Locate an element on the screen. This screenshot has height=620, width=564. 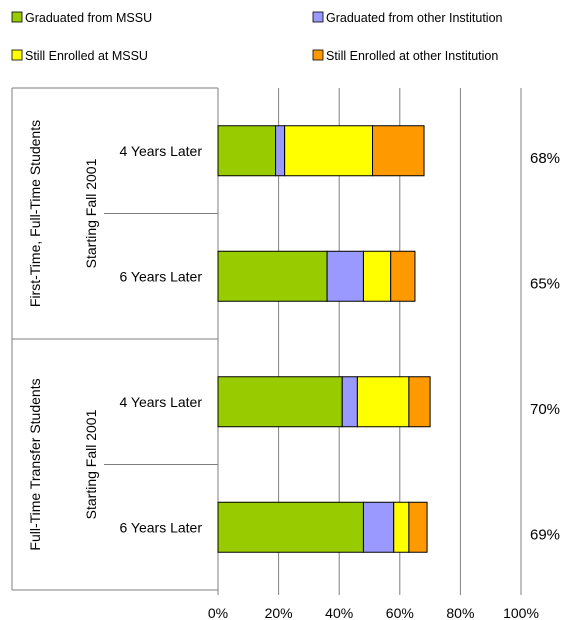
total-label: 70% is located at coordinates (545, 409).